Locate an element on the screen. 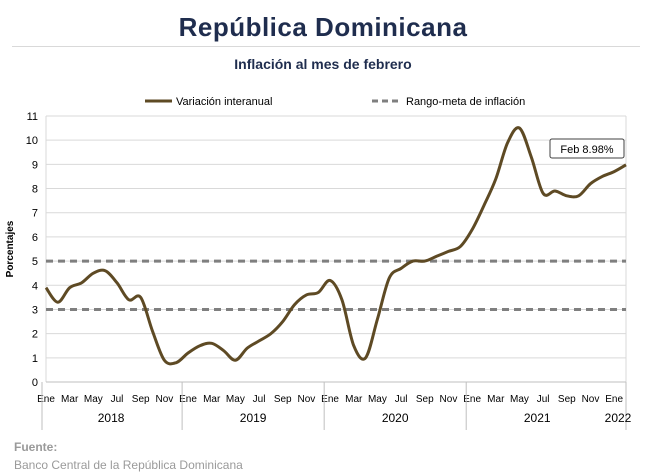 The image size is (646, 476). chart-title: República Dominicana is located at coordinates (323, 27).